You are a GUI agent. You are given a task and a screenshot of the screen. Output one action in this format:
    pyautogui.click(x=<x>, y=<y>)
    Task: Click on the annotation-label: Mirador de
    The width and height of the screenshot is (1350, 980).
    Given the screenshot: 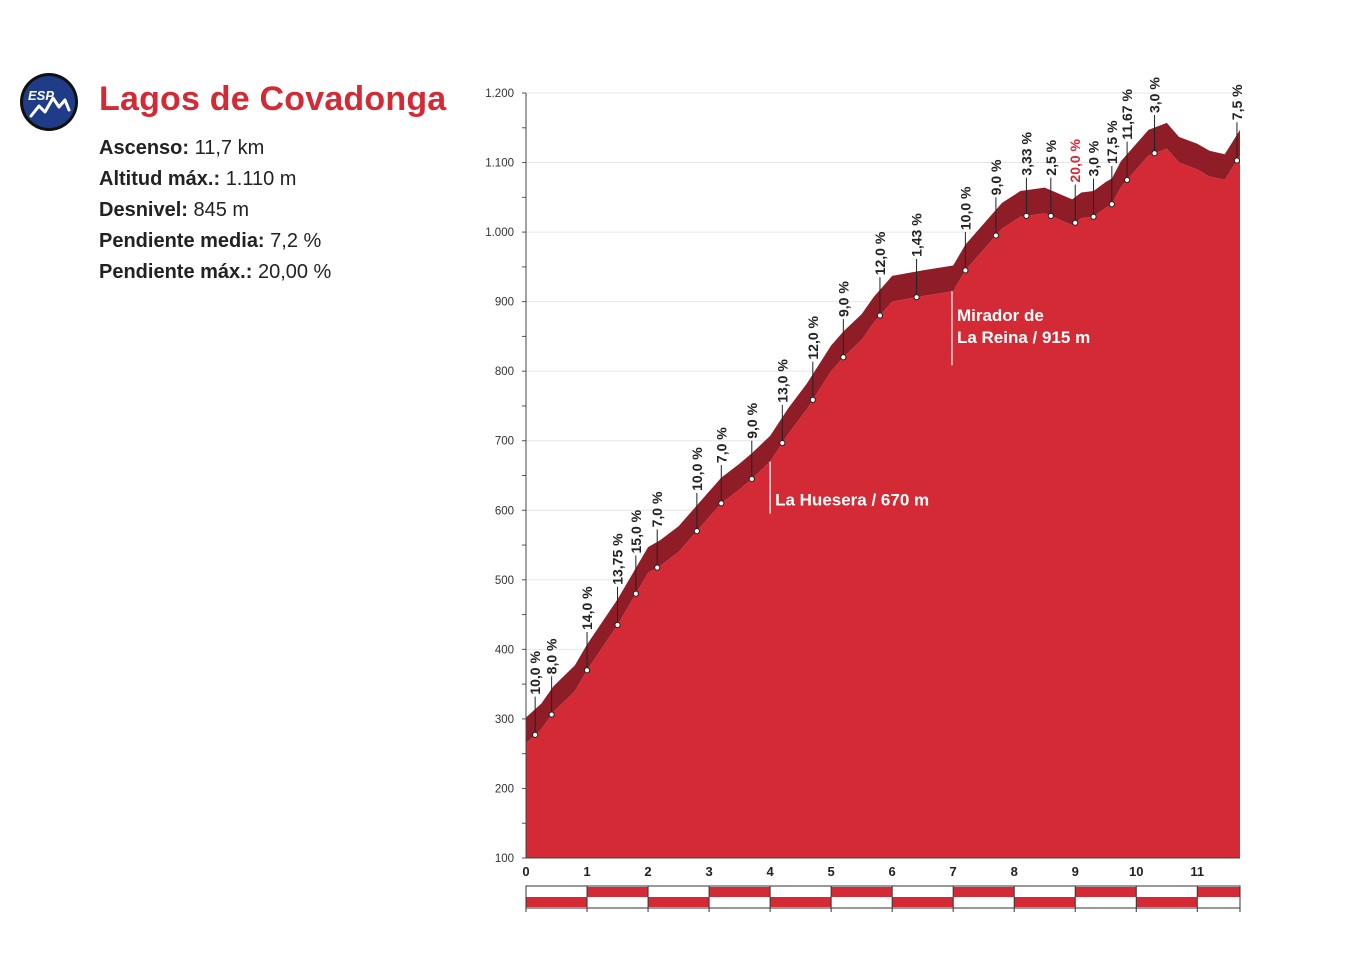 What is the action you would take?
    pyautogui.click(x=1000, y=315)
    